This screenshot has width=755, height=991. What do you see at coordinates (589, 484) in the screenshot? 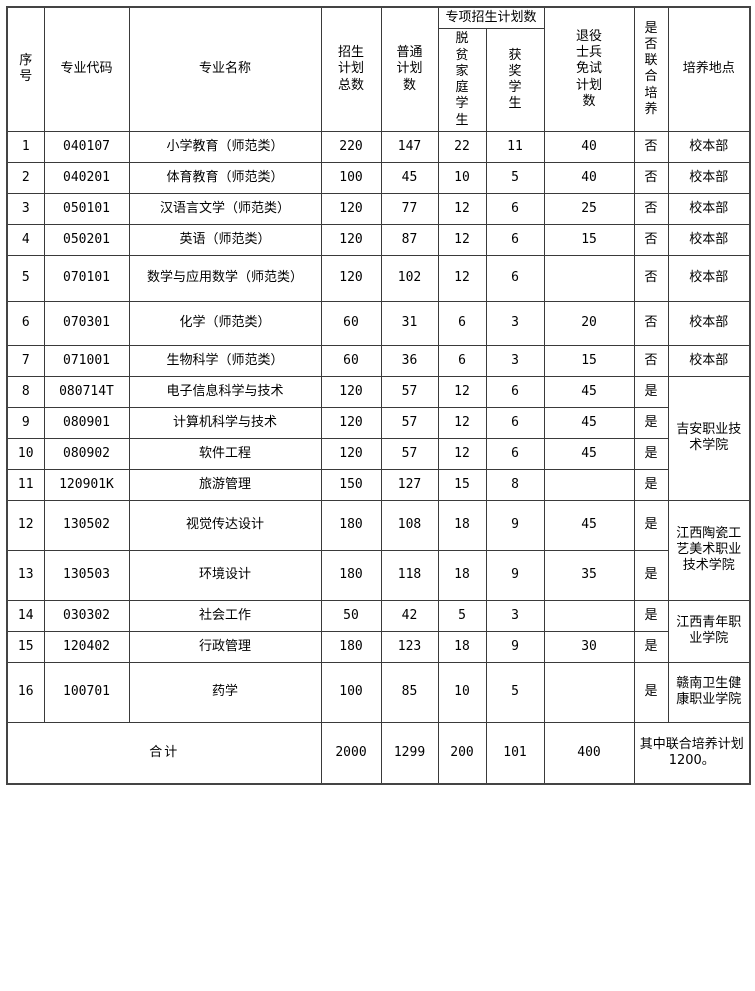
I see `cell-veteran` at bounding box center [589, 484].